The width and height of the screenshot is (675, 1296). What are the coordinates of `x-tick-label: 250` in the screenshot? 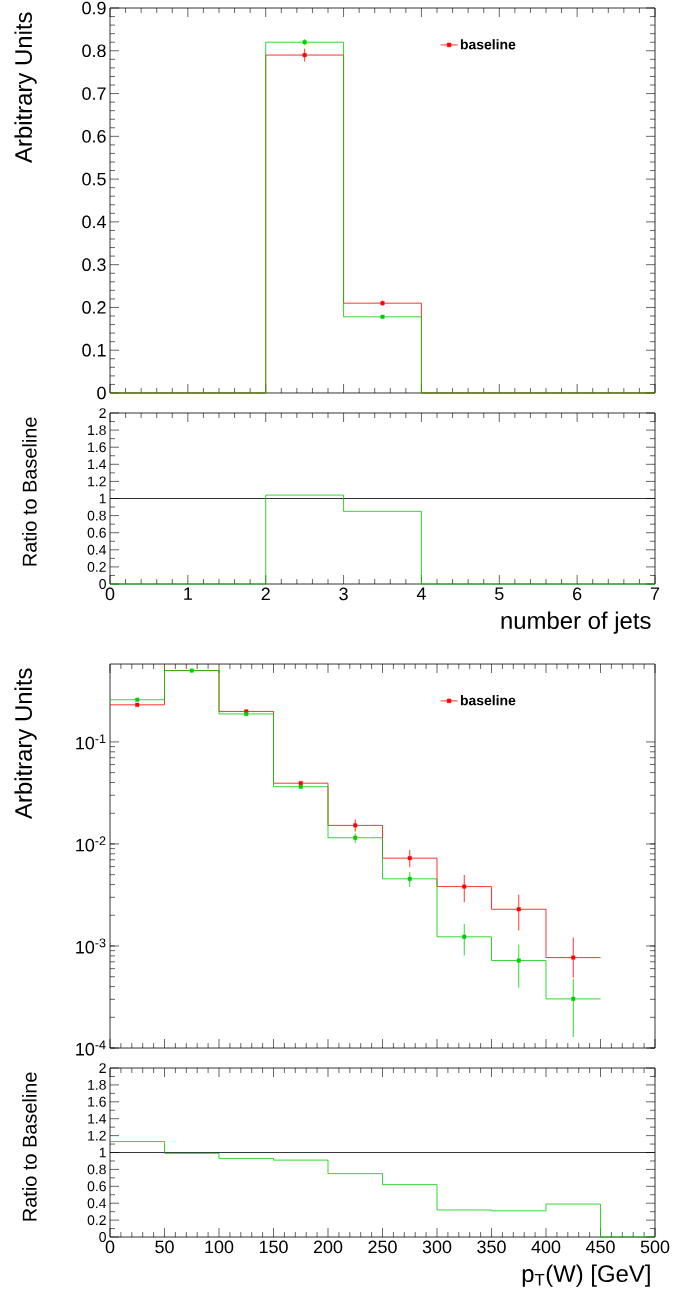 It's located at (382, 1247).